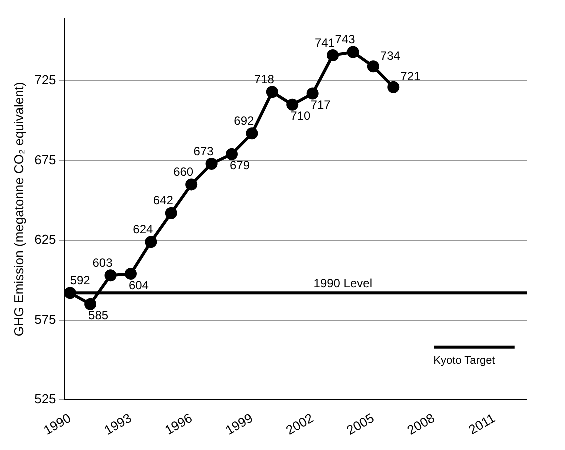 The image size is (565, 450). What do you see at coordinates (345, 39) in the screenshot?
I see `data-label: 743` at bounding box center [345, 39].